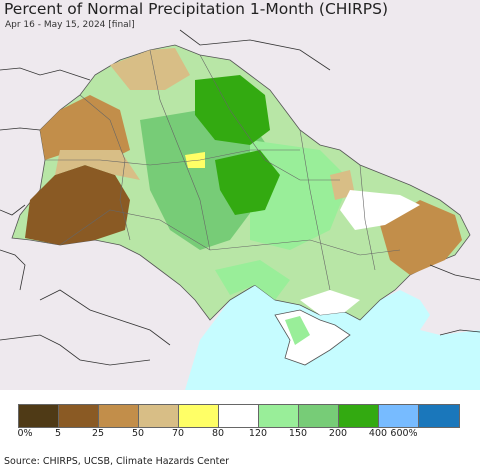 The width and height of the screenshot is (480, 470). Describe the element at coordinates (195, 160) in the screenshot. I see `slightly-dry-area` at that location.